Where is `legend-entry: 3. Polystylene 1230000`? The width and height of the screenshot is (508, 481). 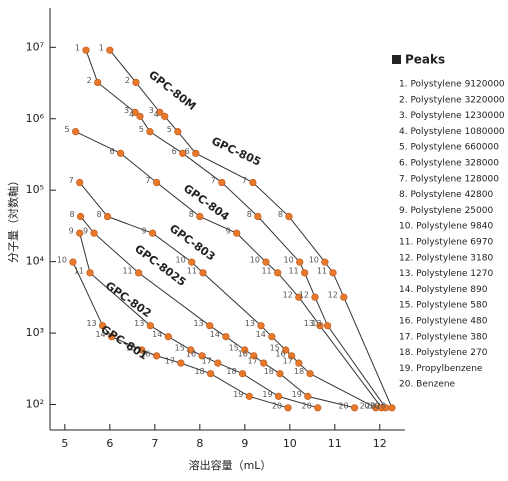 legend-entry: 3. Polystylene 1230000 is located at coordinates (452, 116).